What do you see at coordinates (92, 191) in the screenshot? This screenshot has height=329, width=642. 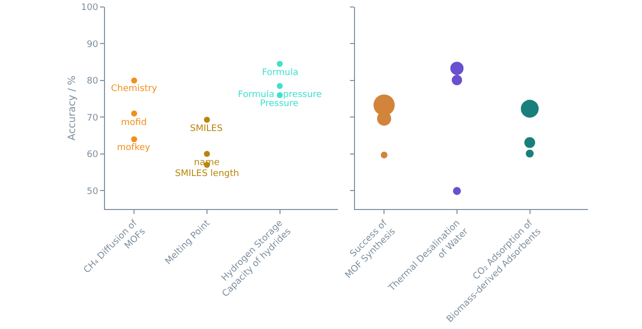 I see `y-tick-label: 50` at bounding box center [92, 191].